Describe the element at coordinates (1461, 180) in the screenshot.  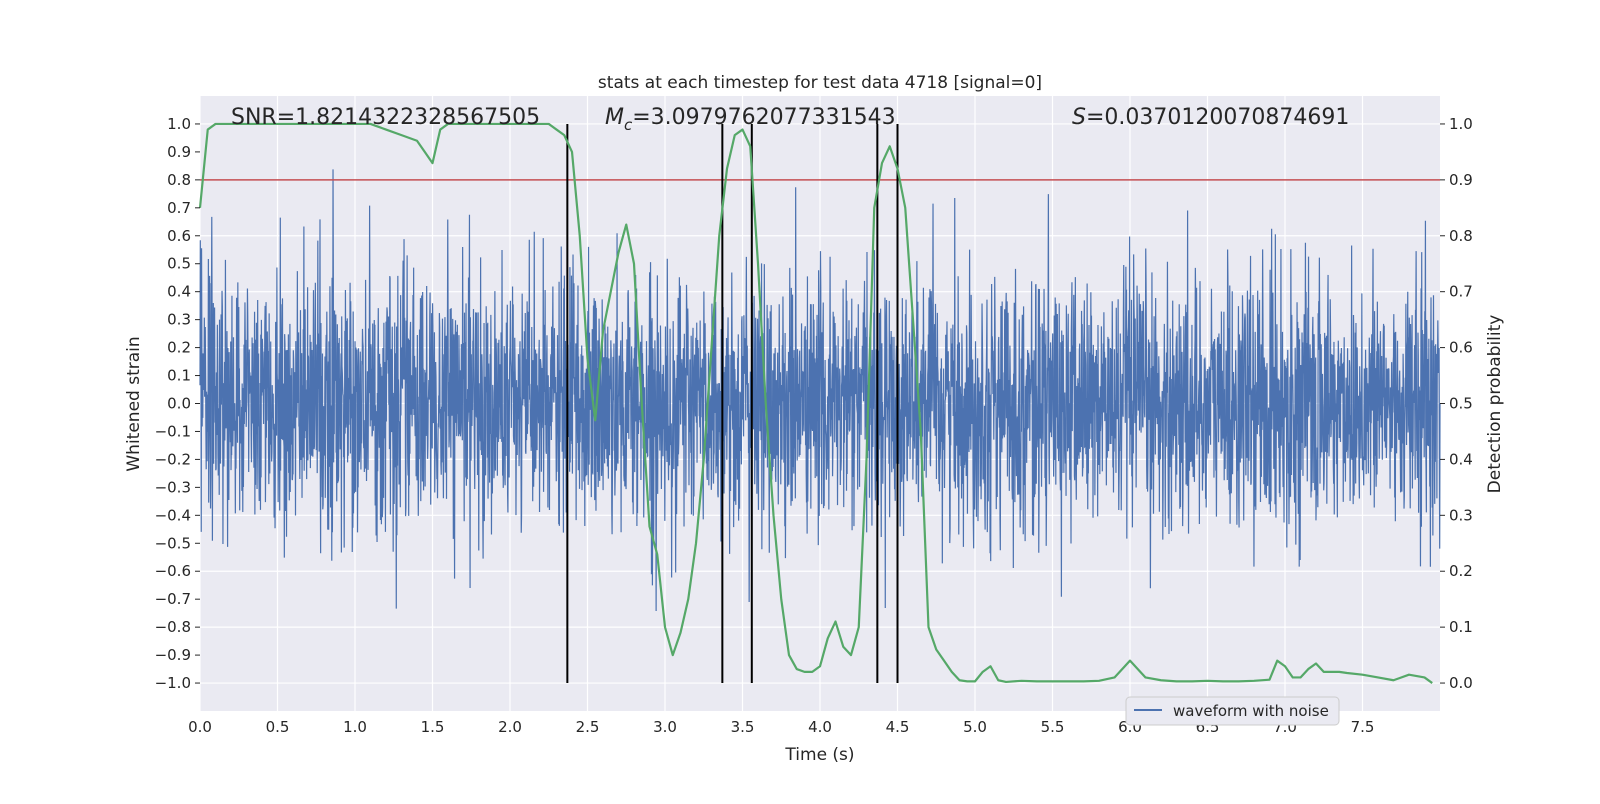
I see `y-right-tick-label: 0.9` at that location.